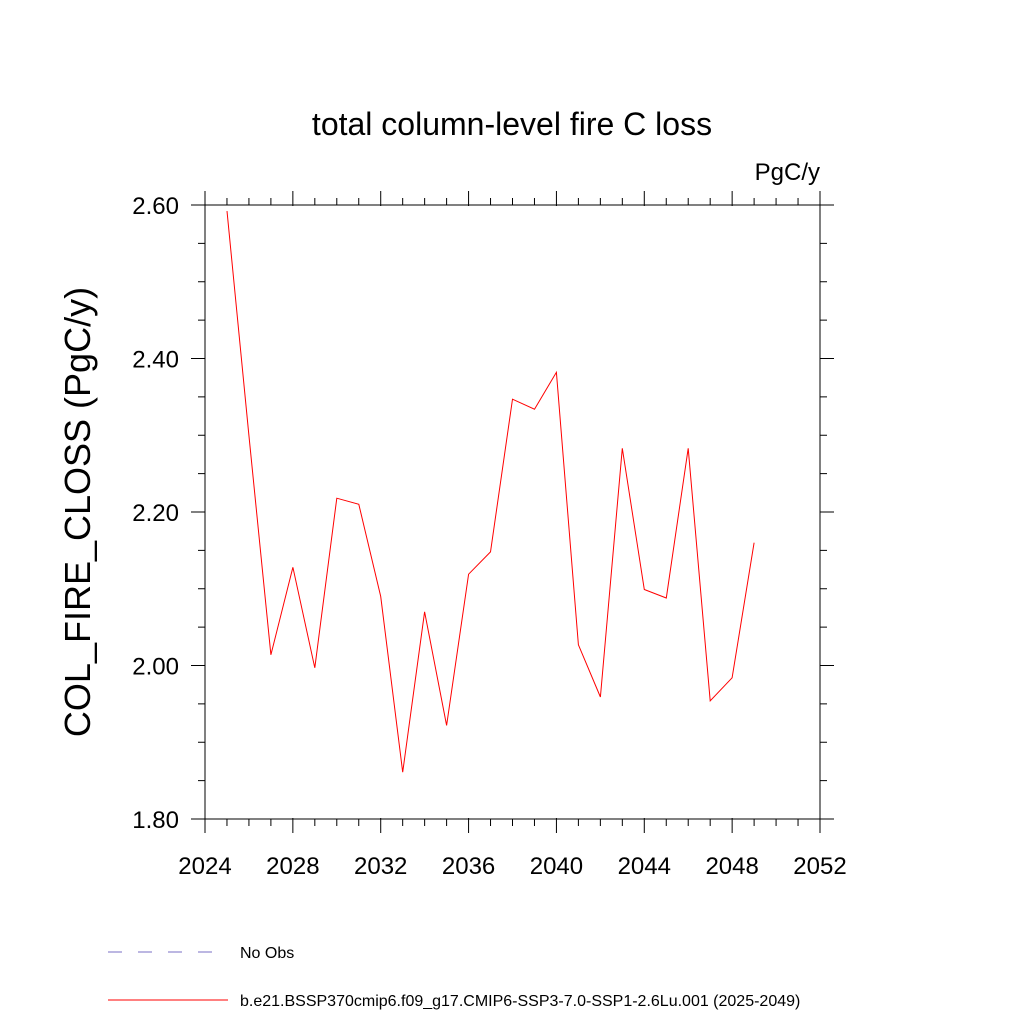 Image resolution: width=1024 pixels, height=1024 pixels. What do you see at coordinates (380, 866) in the screenshot?
I see `x-tick-label: 2032` at bounding box center [380, 866].